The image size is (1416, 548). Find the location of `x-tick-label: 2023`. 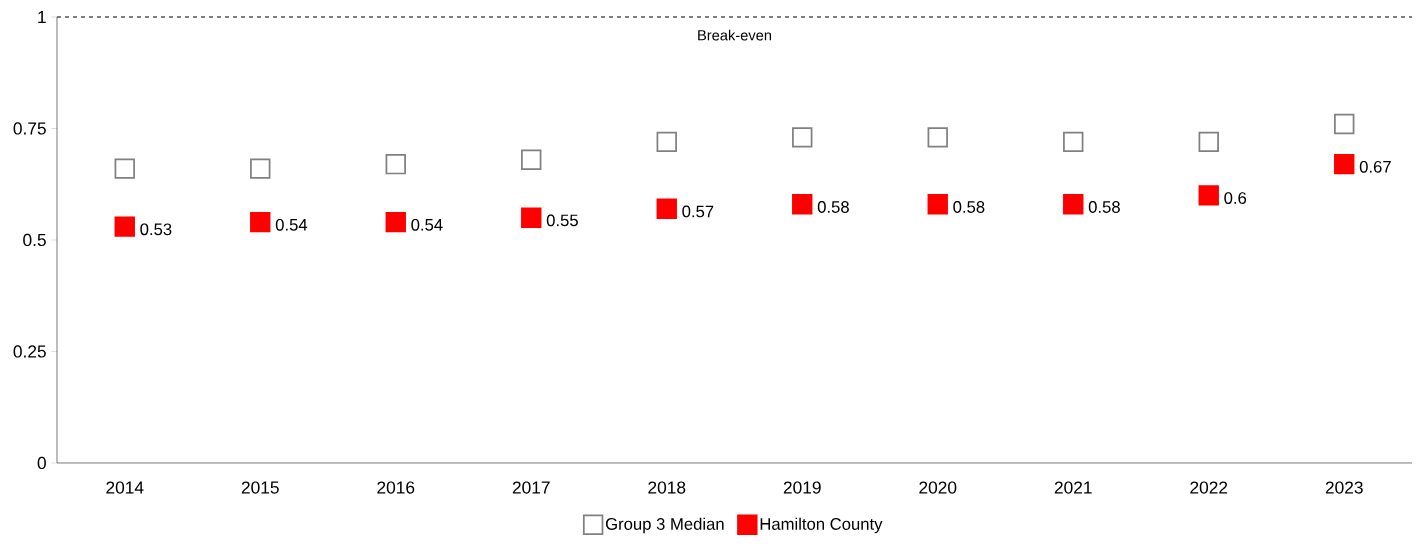

x-tick-label: 2023 is located at coordinates (1344, 487).